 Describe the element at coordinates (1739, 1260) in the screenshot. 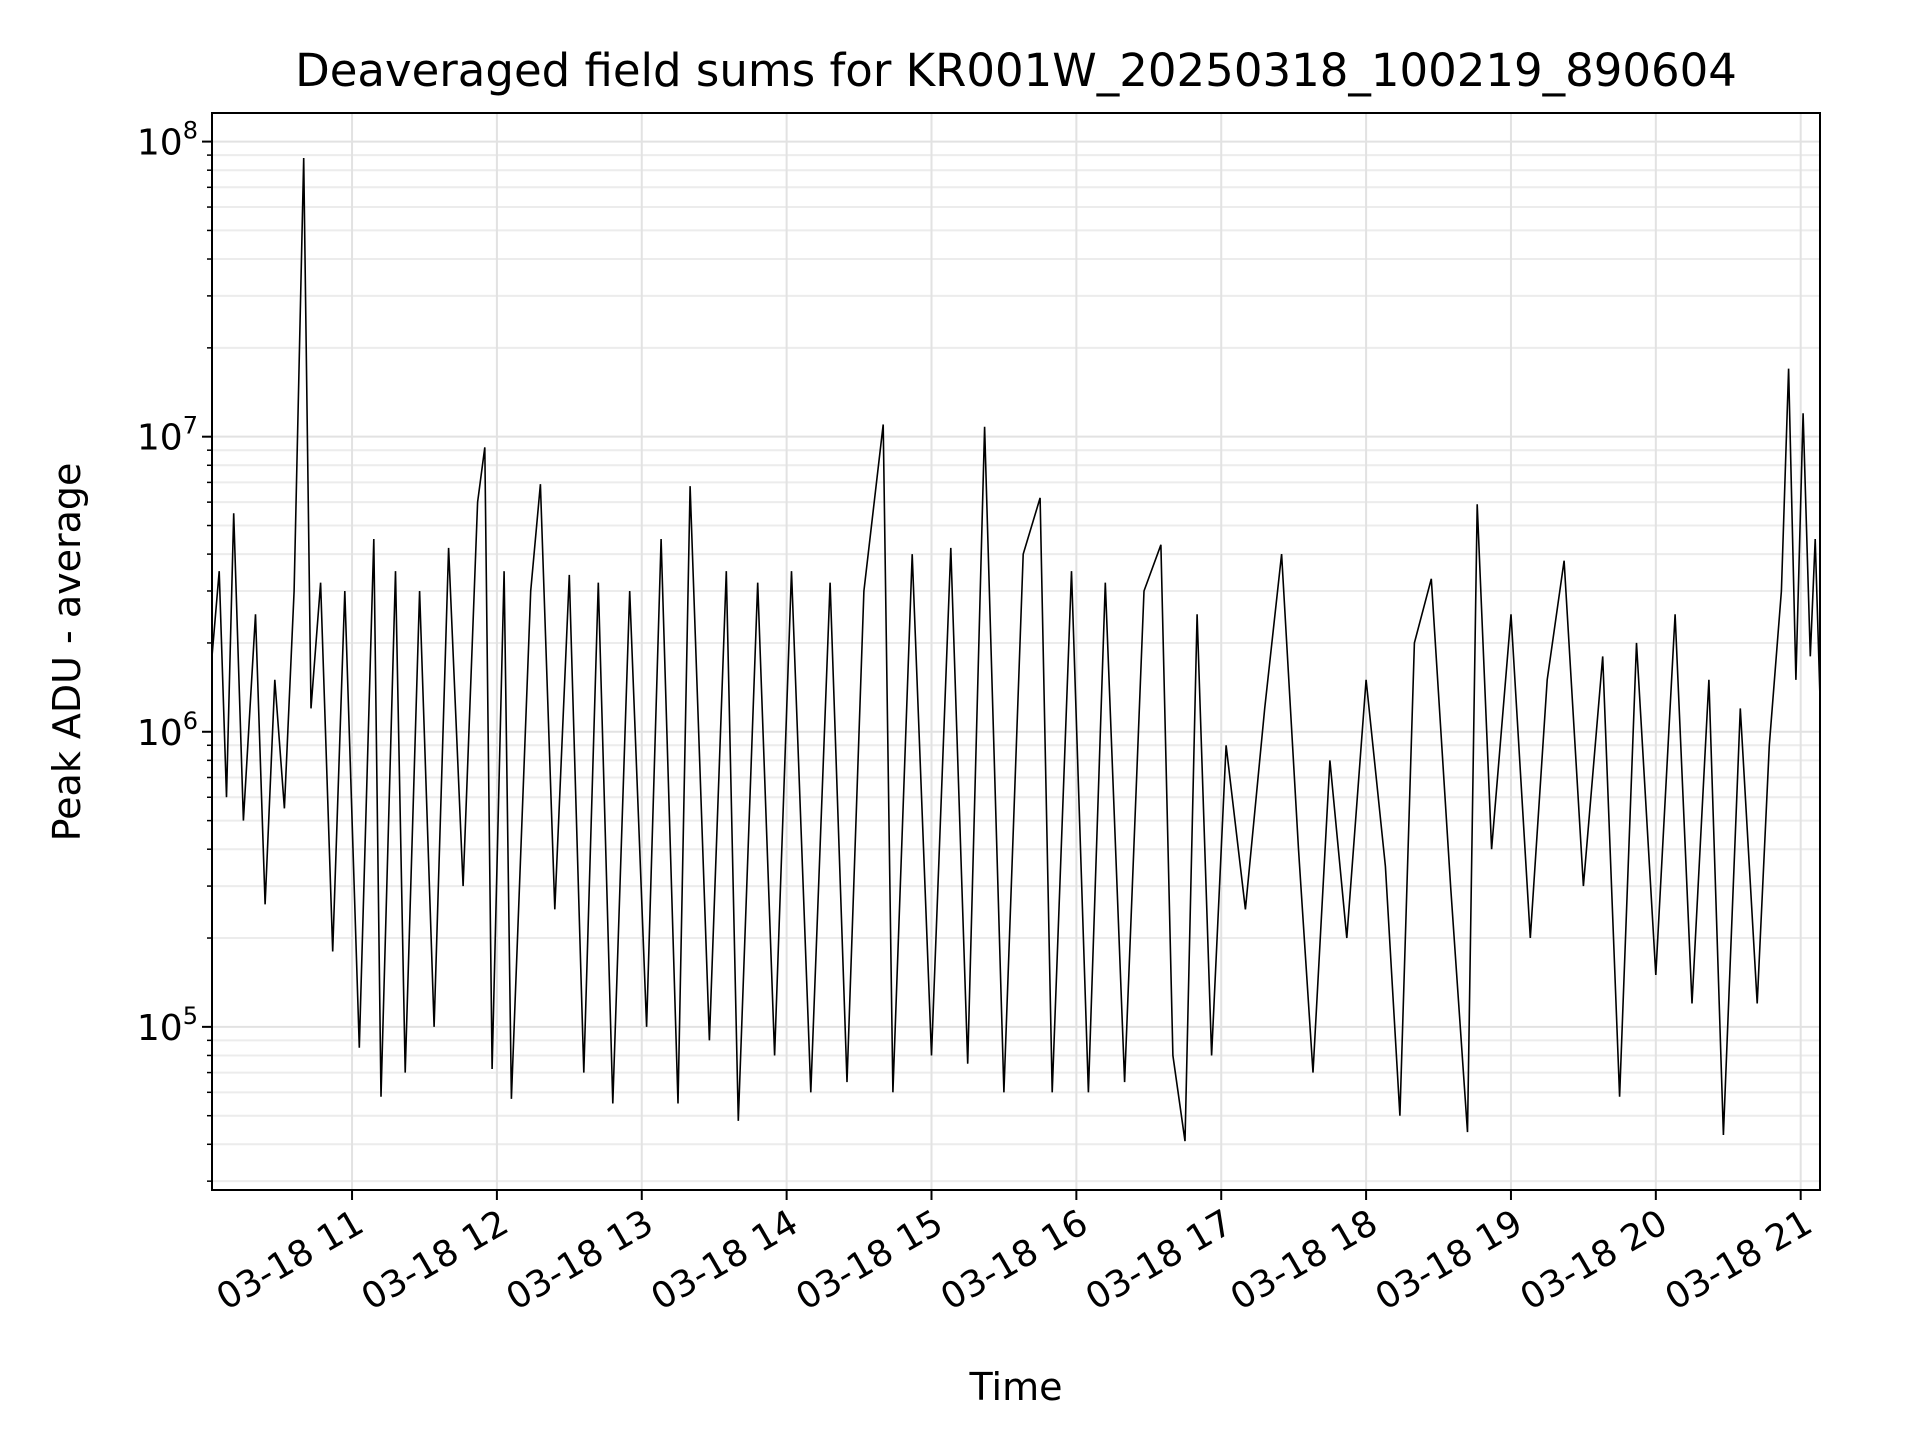

I see `x-tick-label: 03-18 21` at that location.